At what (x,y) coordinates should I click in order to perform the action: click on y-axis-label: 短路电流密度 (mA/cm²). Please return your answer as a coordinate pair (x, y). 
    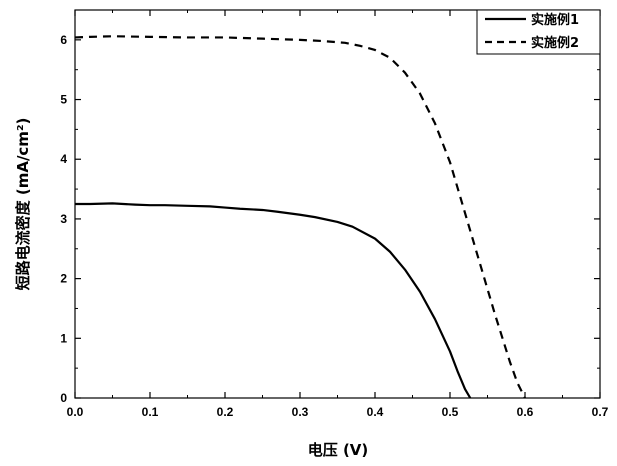
    Looking at the image, I should click on (23, 204).